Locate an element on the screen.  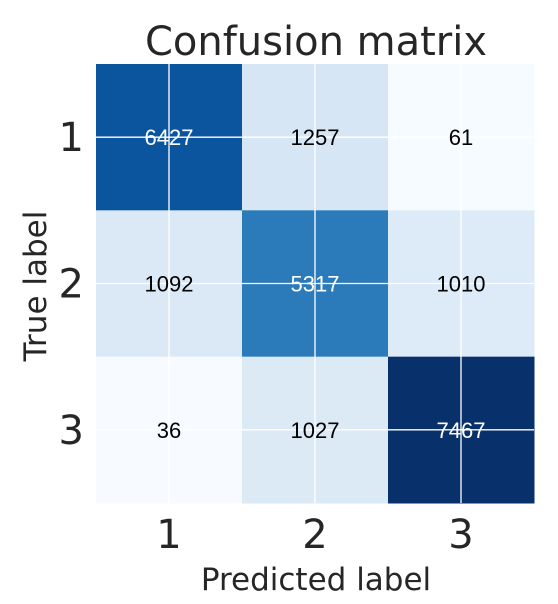
chart-title: Confusion matrix is located at coordinates (316, 42).